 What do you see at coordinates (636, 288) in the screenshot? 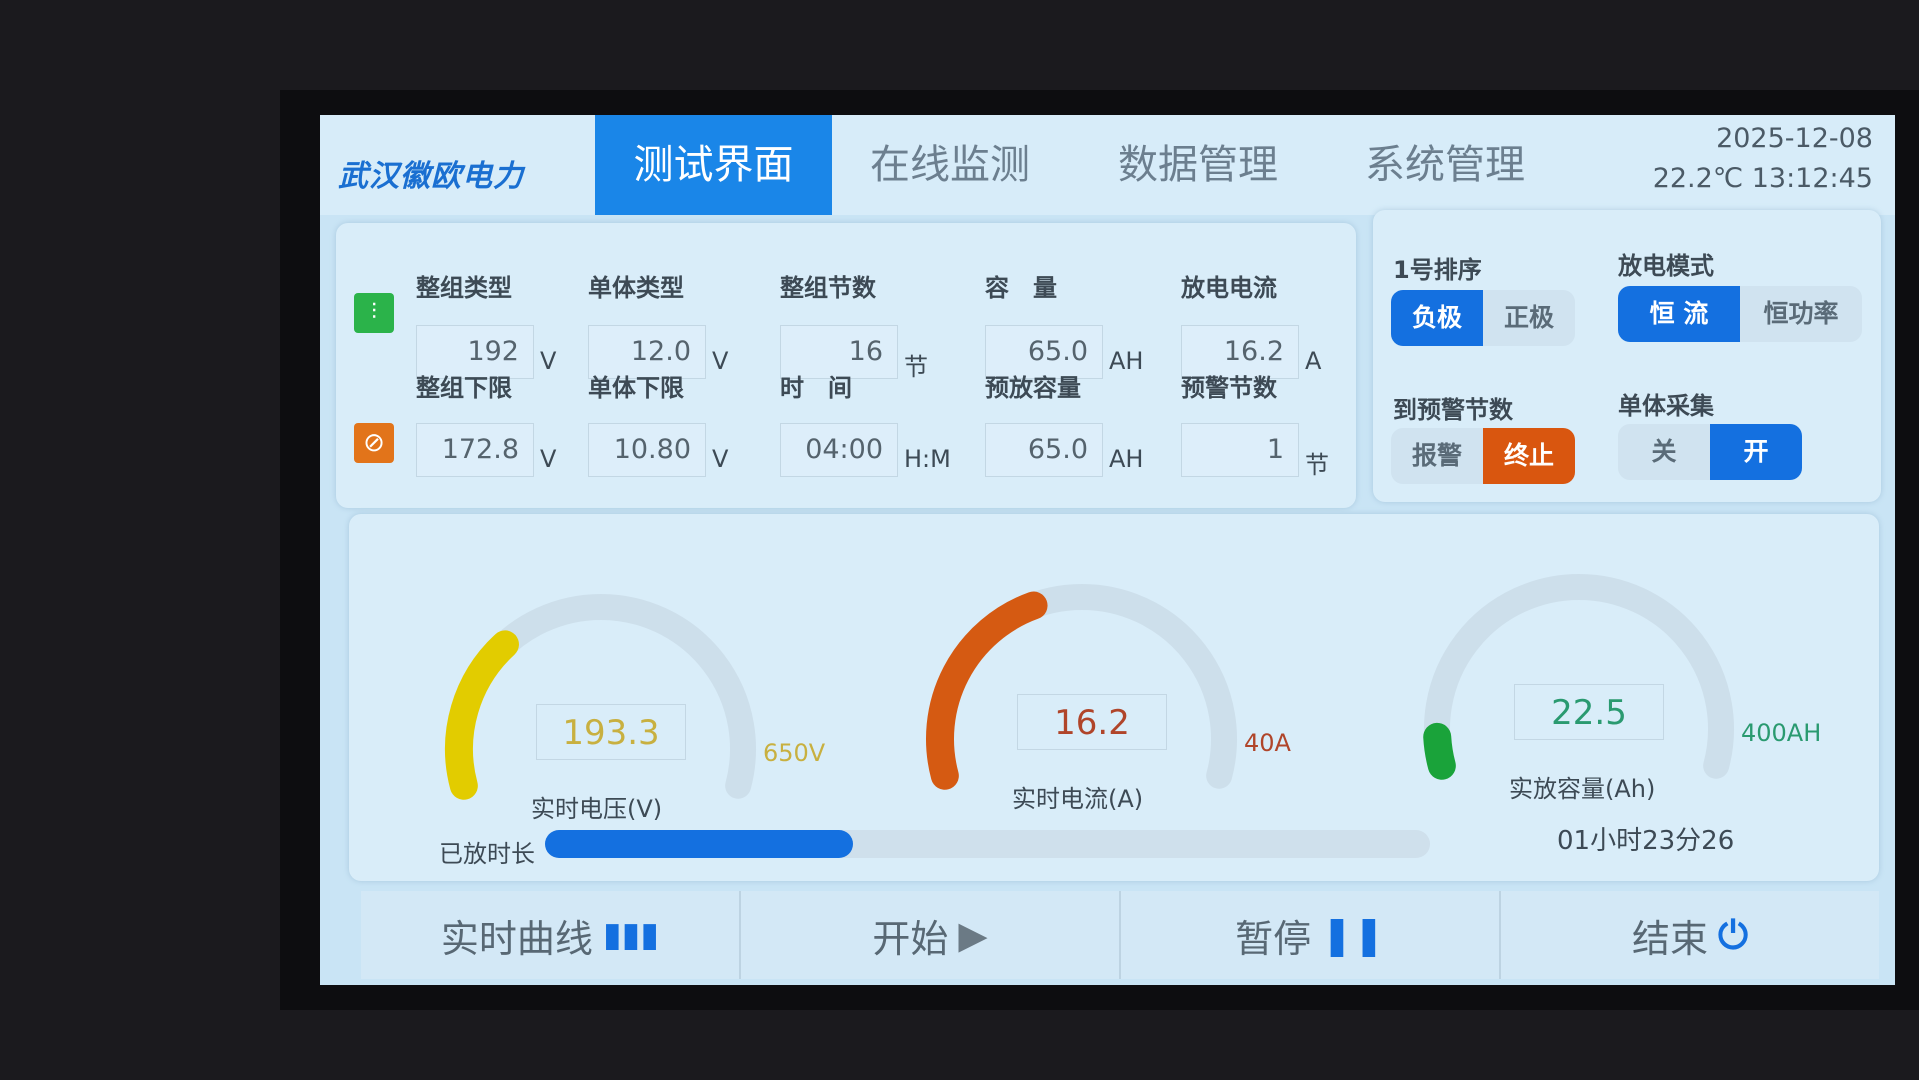
I see `param-label: 单体类型` at bounding box center [636, 288].